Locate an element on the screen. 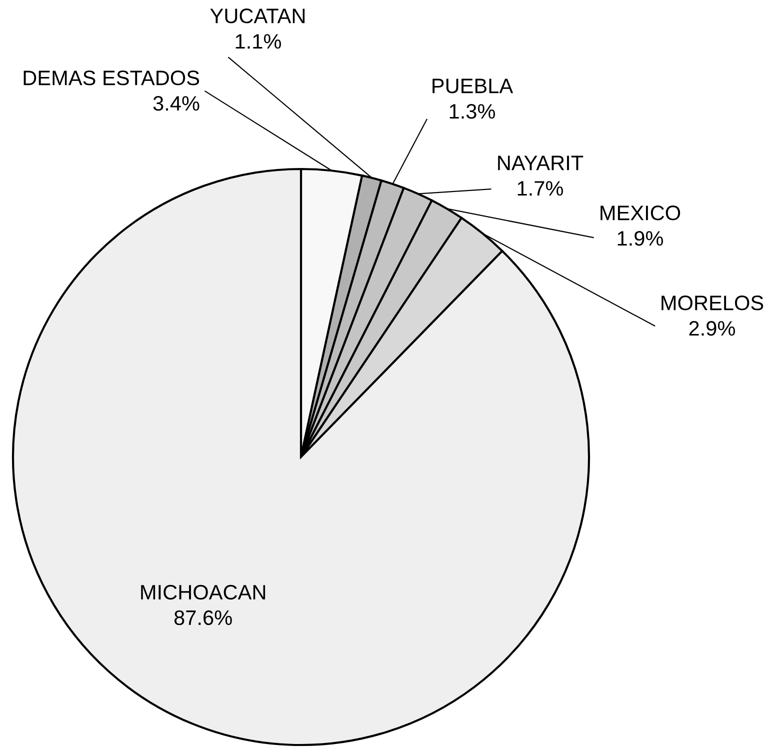  slice-label: YUCATAN is located at coordinates (257, 16).